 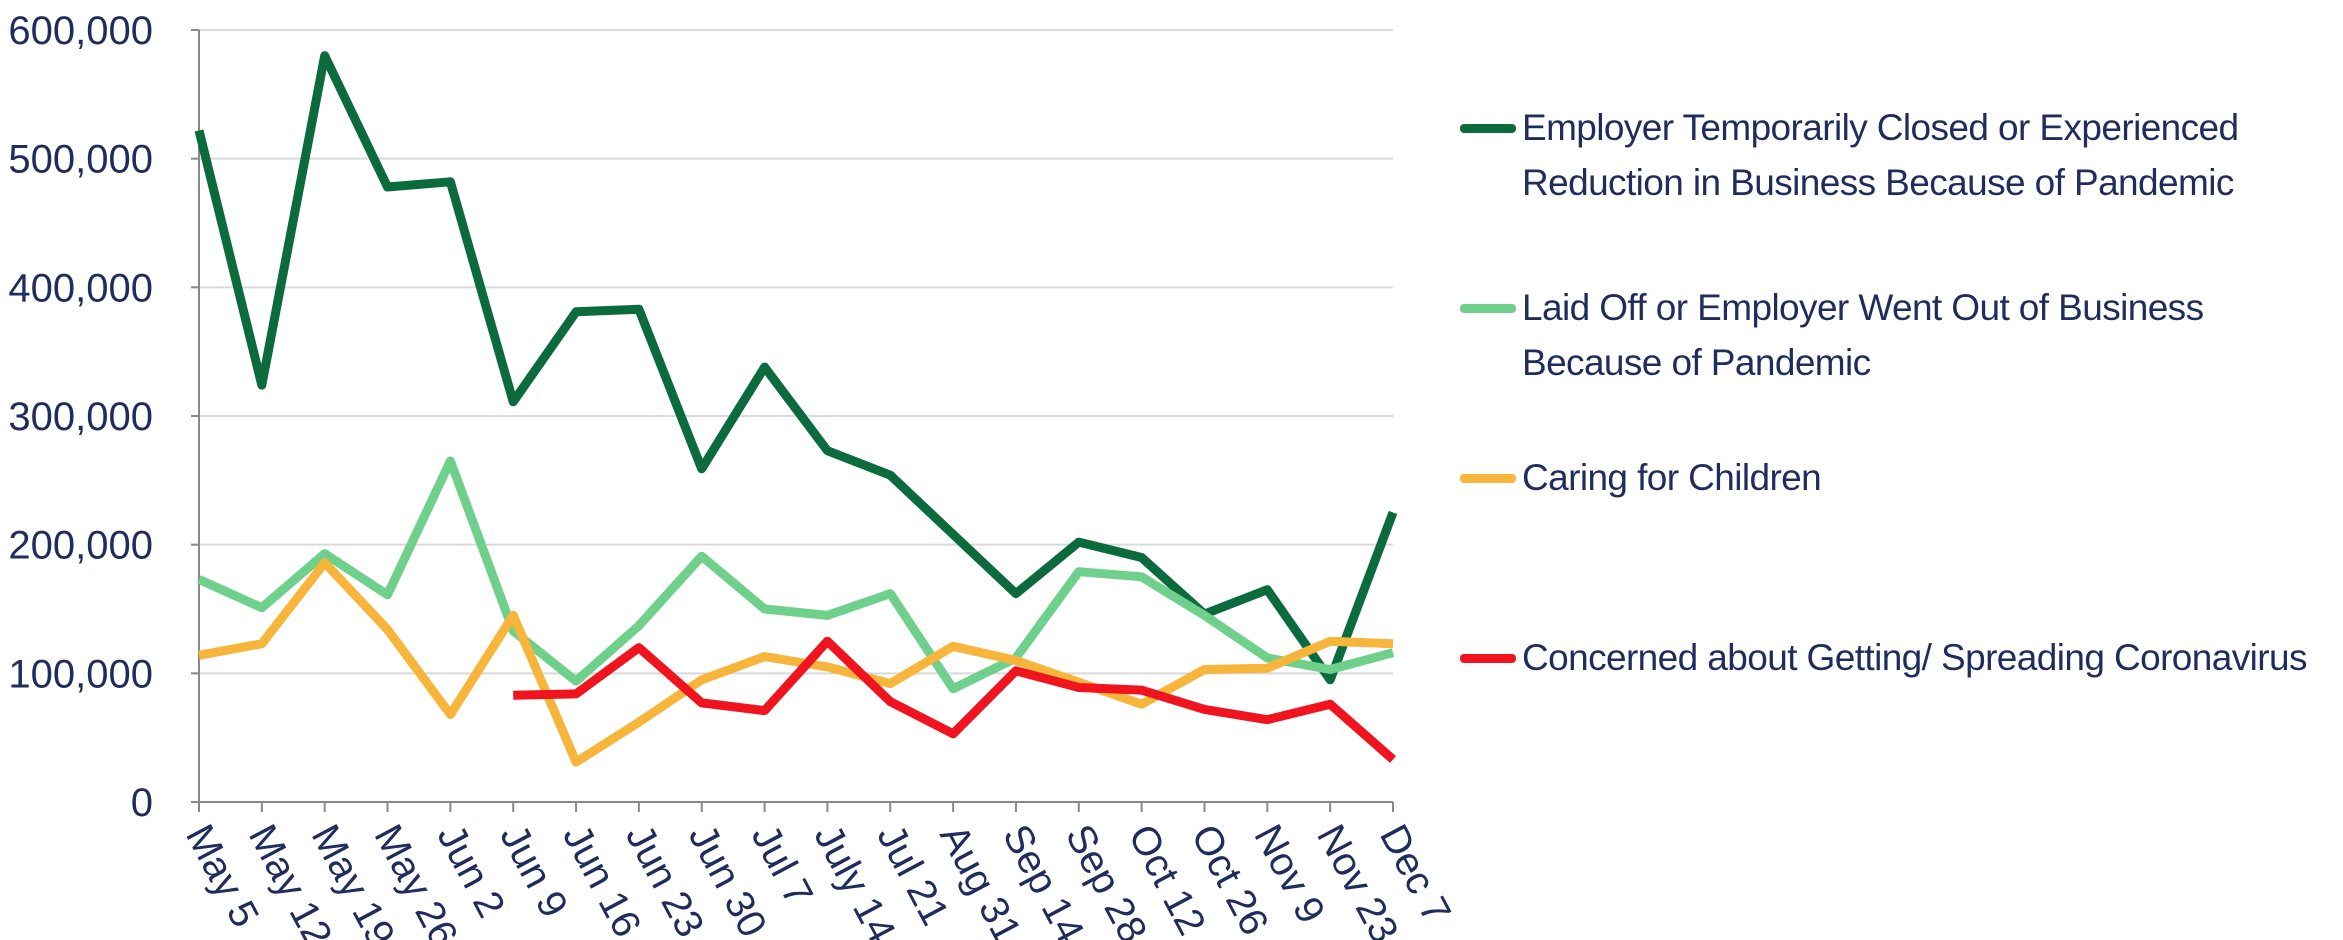 I want to click on legend-label: Caring for Children, so click(x=1672, y=477).